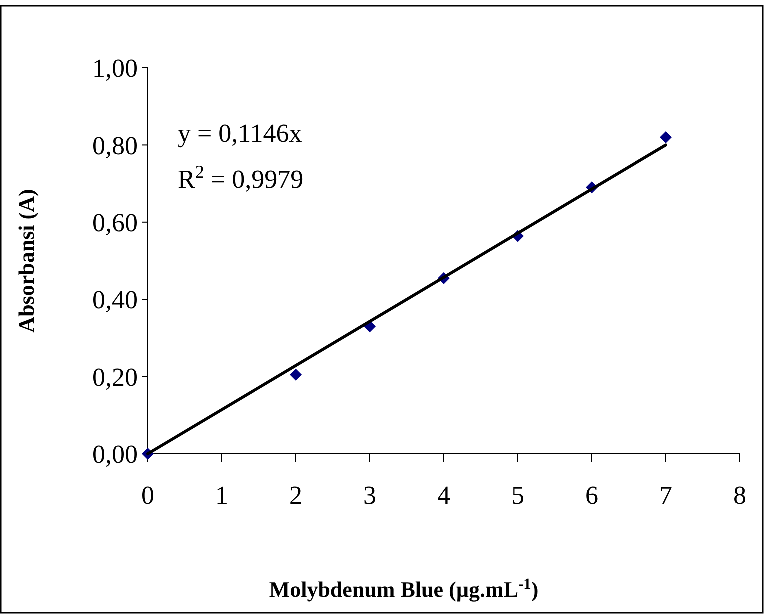  Describe the element at coordinates (148, 495) in the screenshot. I see `x-tick-label: 0` at that location.